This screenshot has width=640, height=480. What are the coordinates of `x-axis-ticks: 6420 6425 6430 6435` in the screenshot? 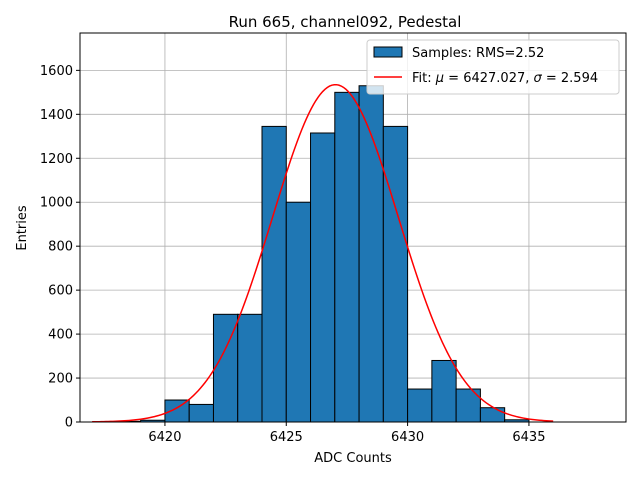 It's located at (346, 433).